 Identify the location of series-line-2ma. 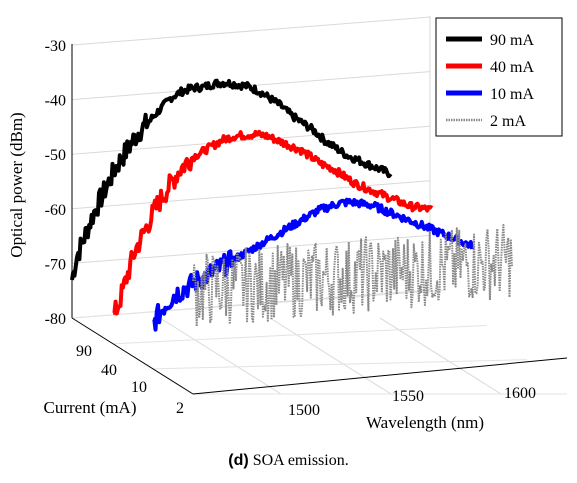
(352, 276).